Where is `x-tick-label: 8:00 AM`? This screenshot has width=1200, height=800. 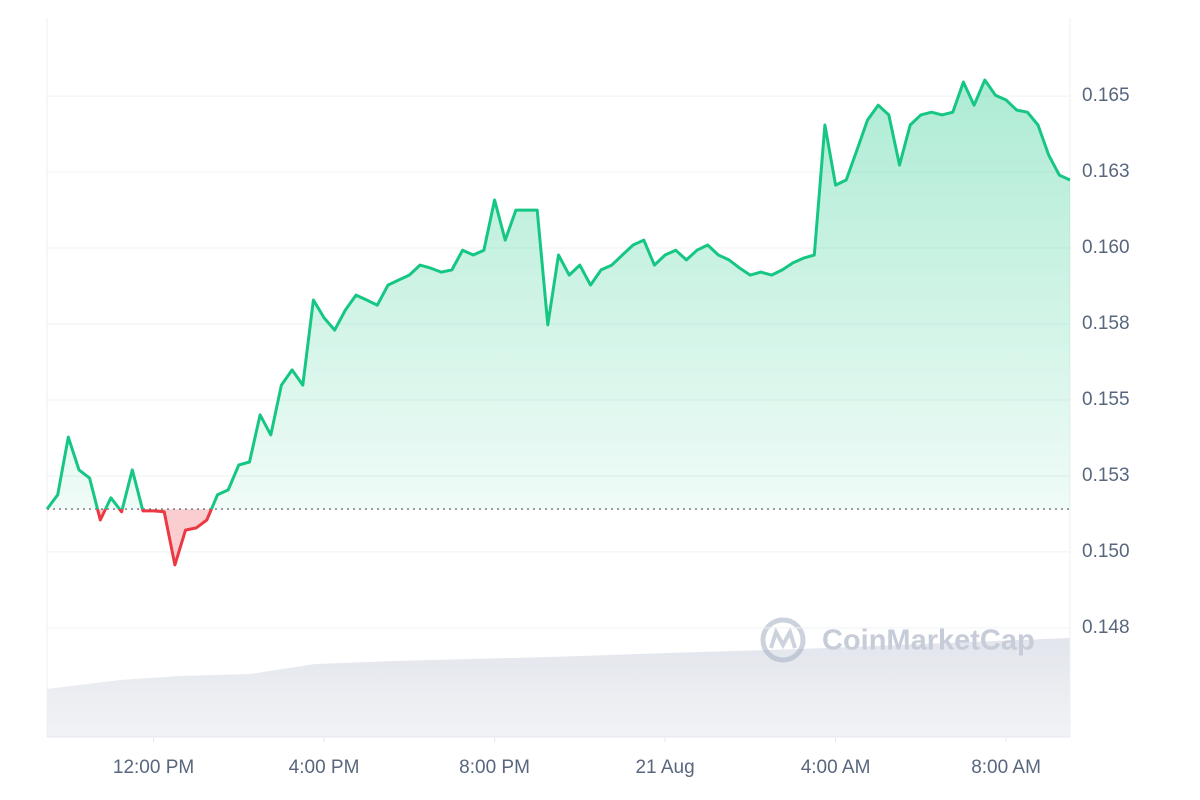 x-tick-label: 8:00 AM is located at coordinates (1006, 767).